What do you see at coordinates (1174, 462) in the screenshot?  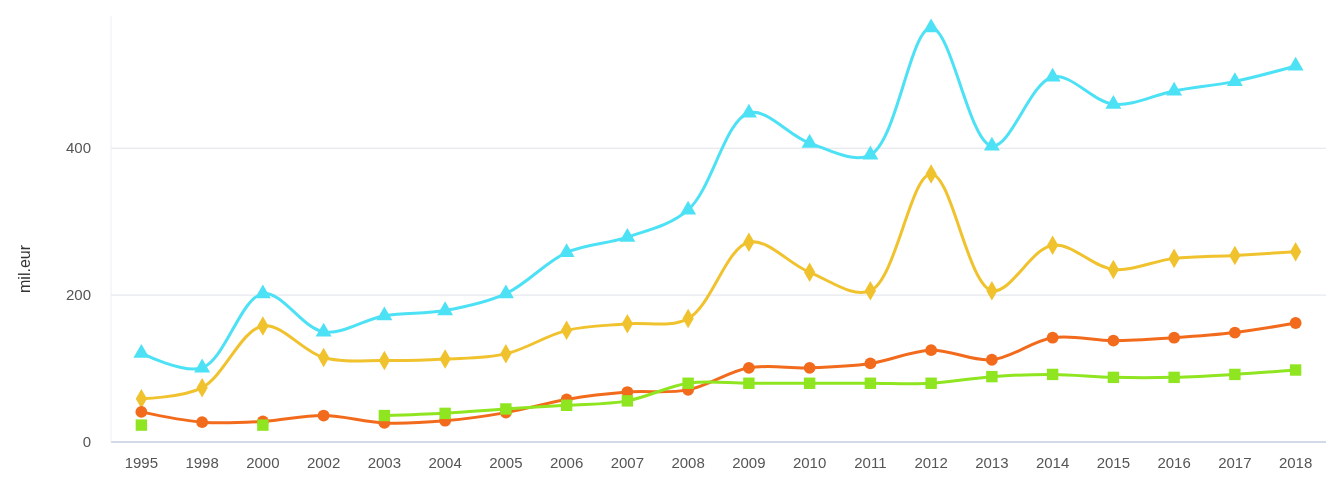 I see `x-tick-label: 2016` at bounding box center [1174, 462].